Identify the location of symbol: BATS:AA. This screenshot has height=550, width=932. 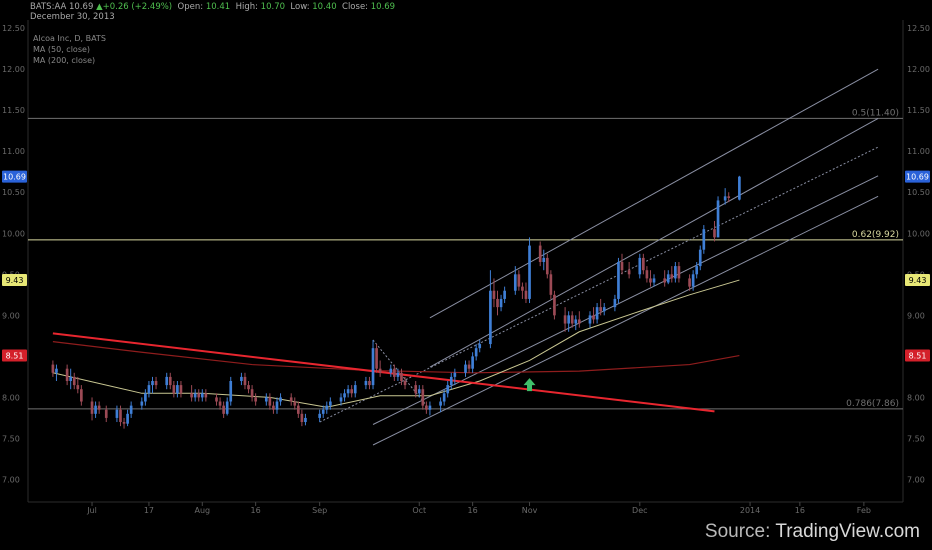
(48, 7).